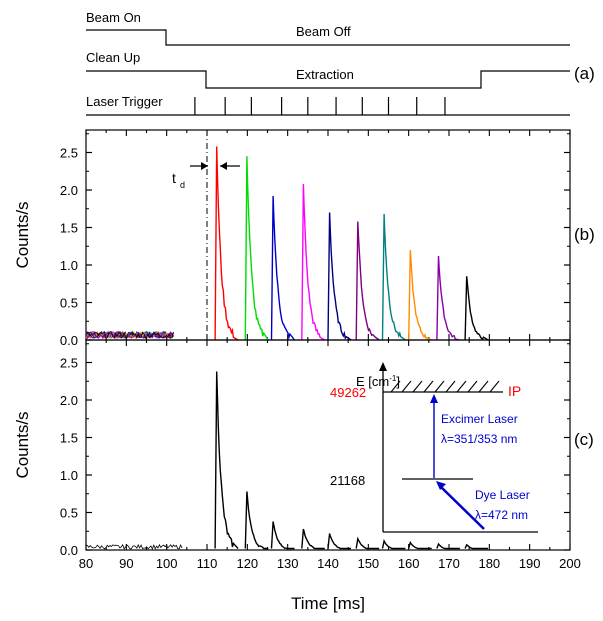 The height and width of the screenshot is (621, 603). Describe the element at coordinates (247, 563) in the screenshot. I see `x-tick-label: 120` at that location.